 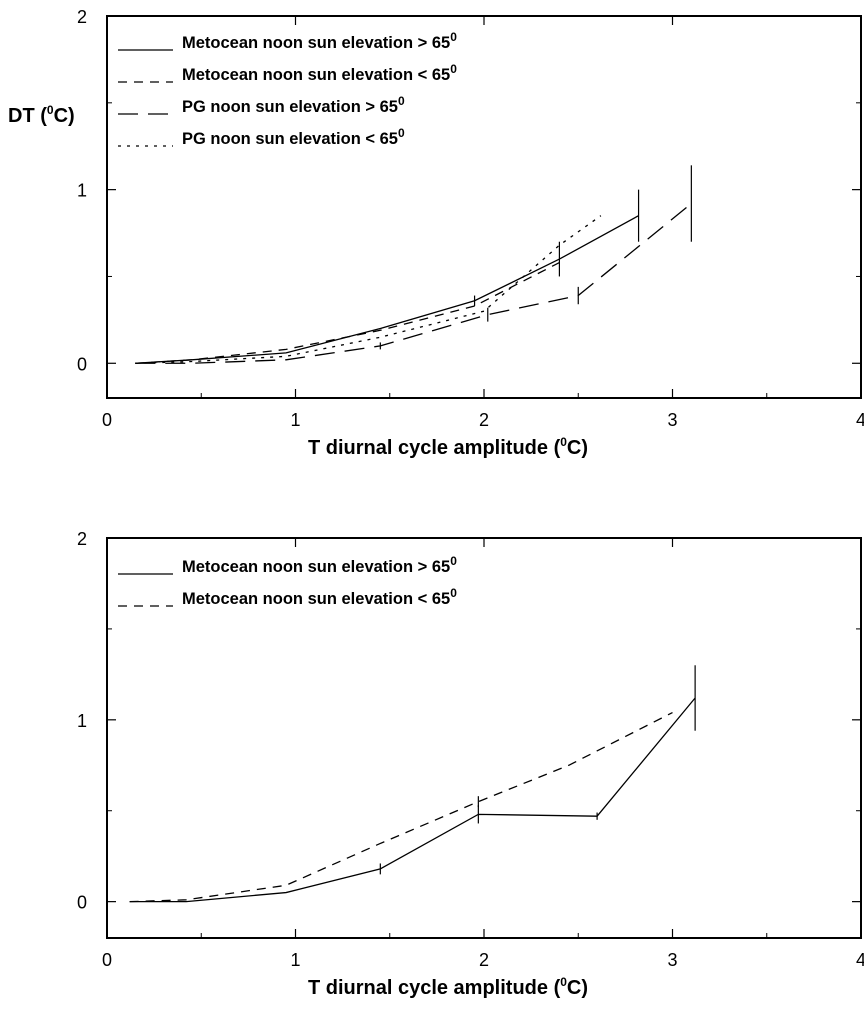 What do you see at coordinates (293, 105) in the screenshot?
I see `legend-entry: PG noon sun elevation > 650` at bounding box center [293, 105].